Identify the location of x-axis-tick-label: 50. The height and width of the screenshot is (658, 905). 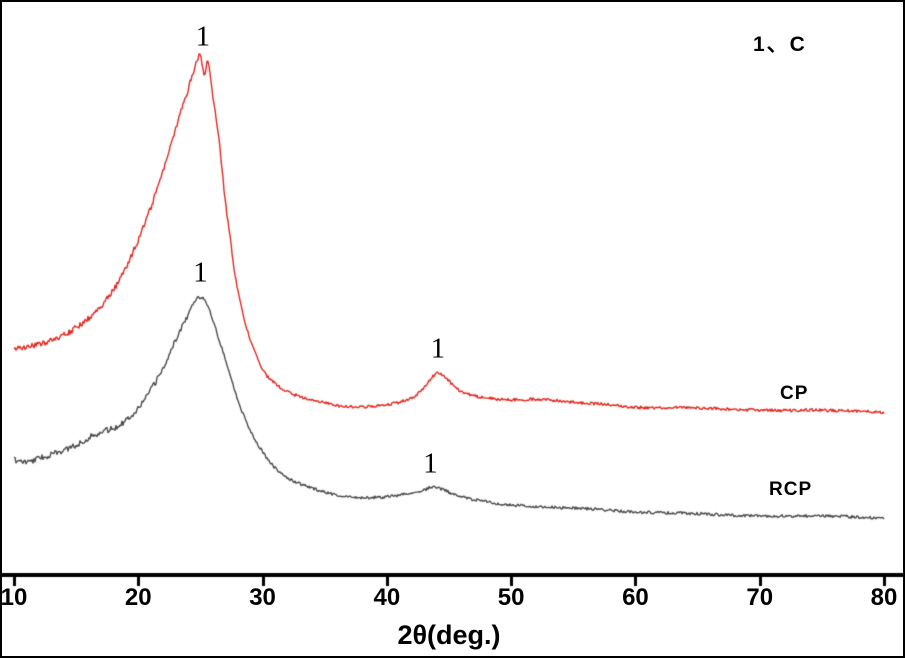
(511, 597).